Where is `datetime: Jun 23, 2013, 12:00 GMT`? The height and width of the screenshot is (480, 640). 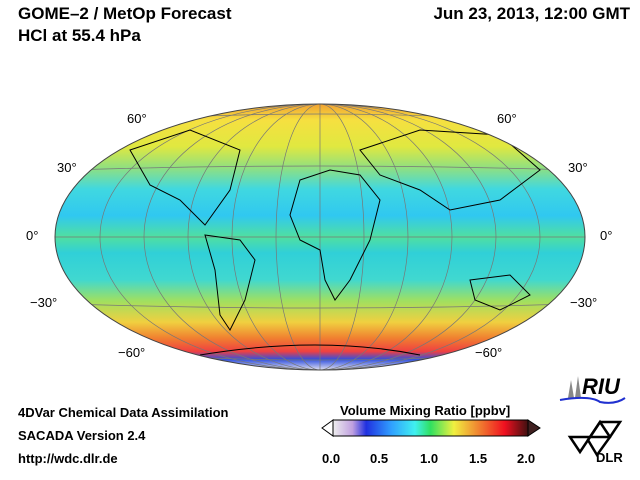 datetime: Jun 23, 2013, 12:00 GMT is located at coordinates (531, 13).